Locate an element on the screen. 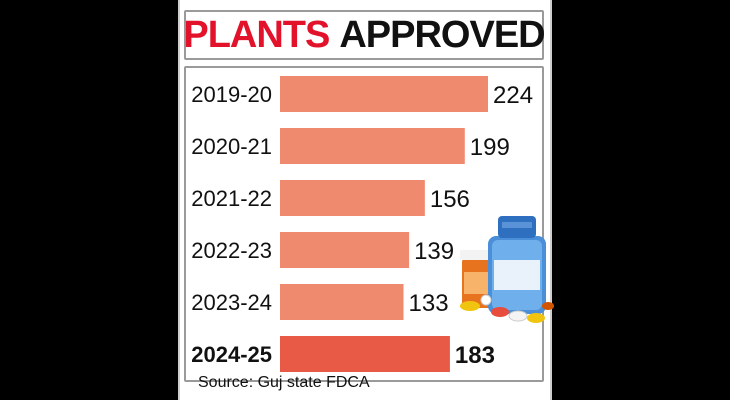  category-label: 2024-25 is located at coordinates (231, 354).